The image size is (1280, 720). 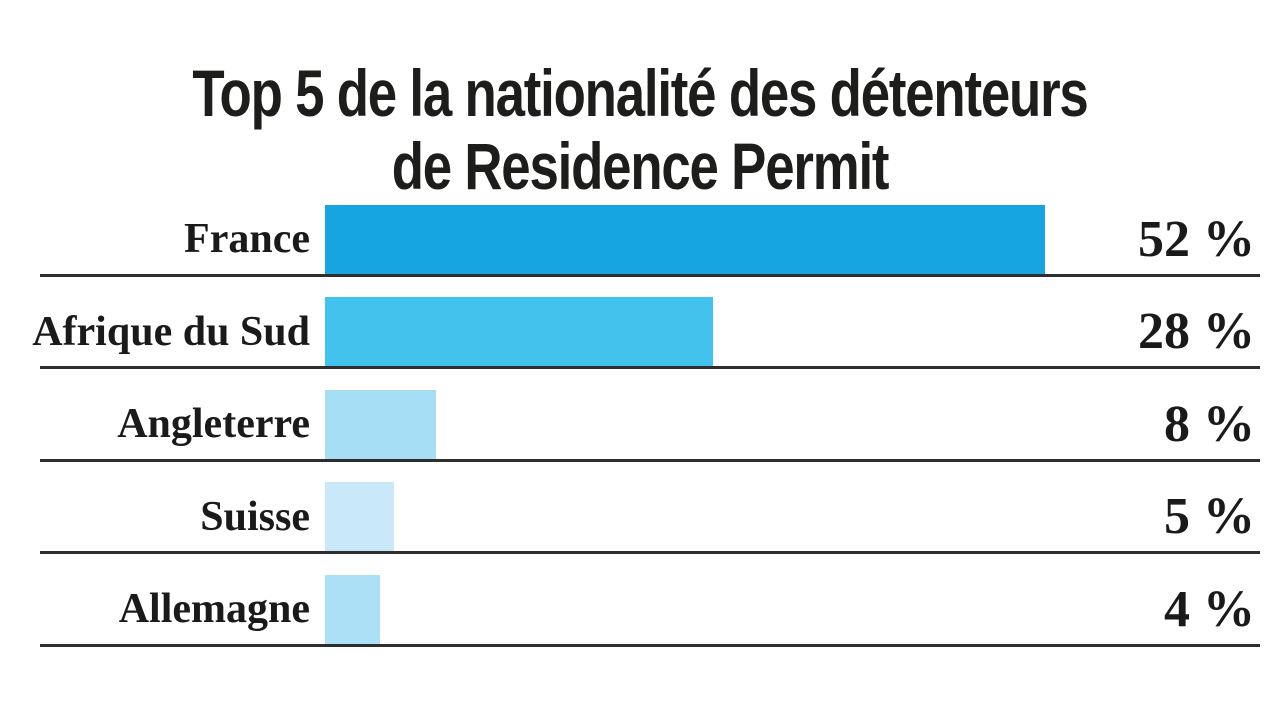 What do you see at coordinates (213, 424) in the screenshot?
I see `category-label: Angleterre` at bounding box center [213, 424].